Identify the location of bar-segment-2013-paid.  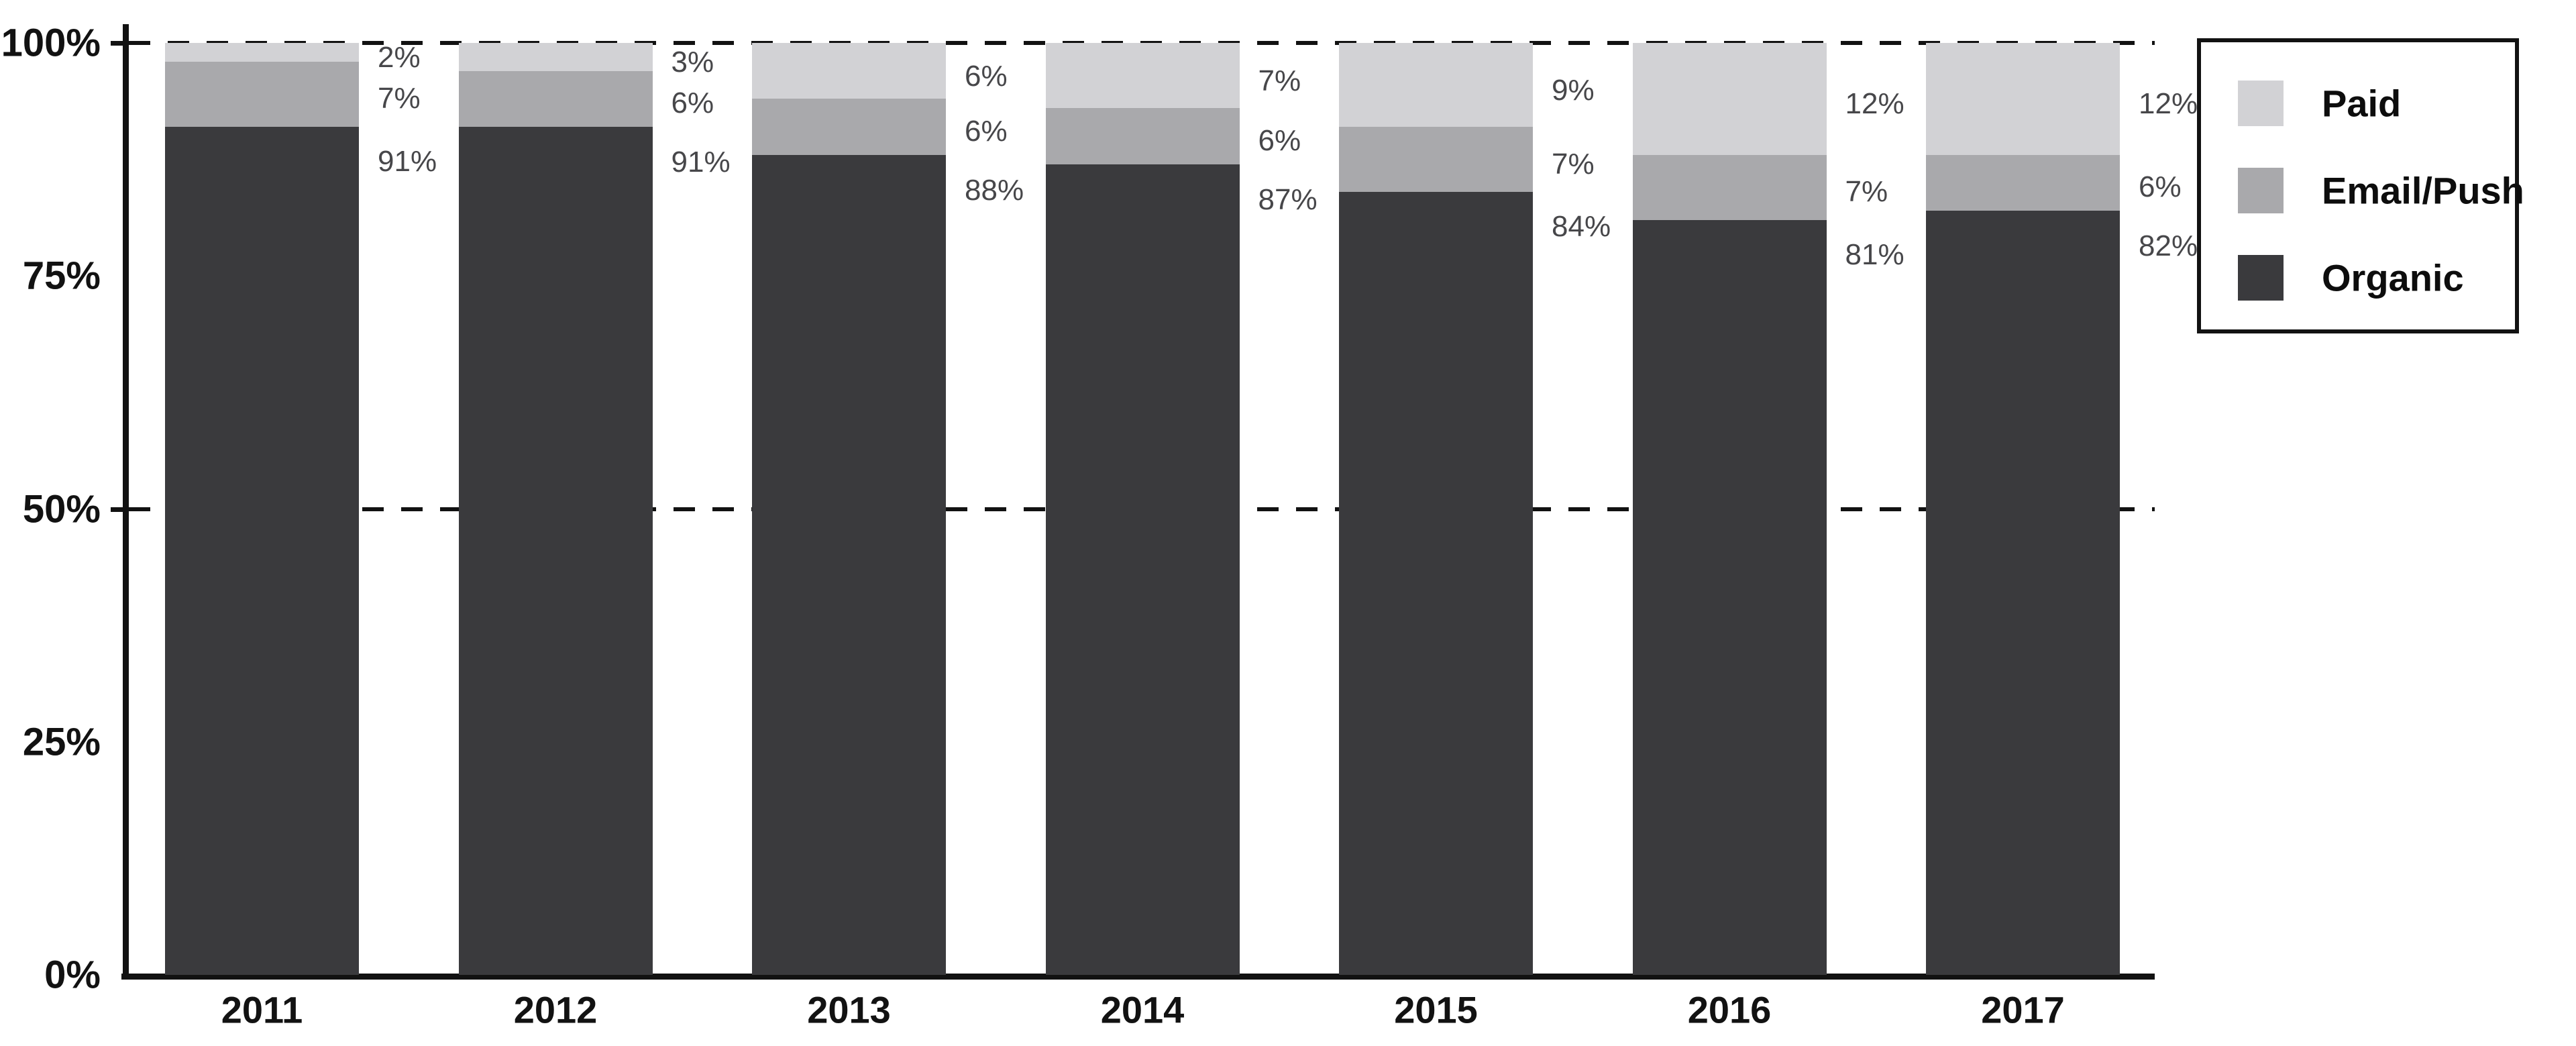
(849, 71).